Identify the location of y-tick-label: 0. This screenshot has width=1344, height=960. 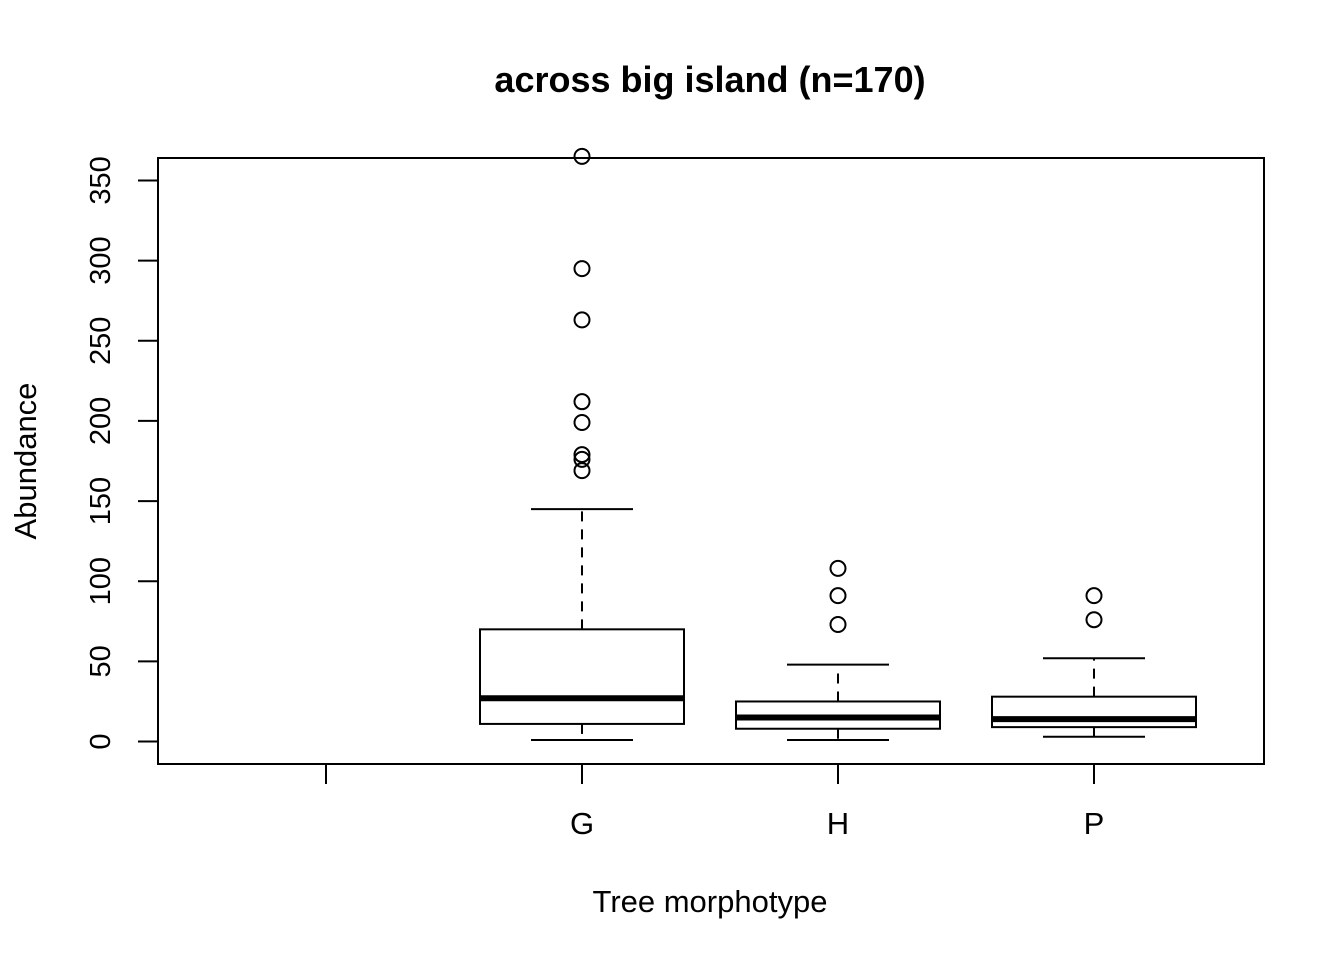
(101, 741).